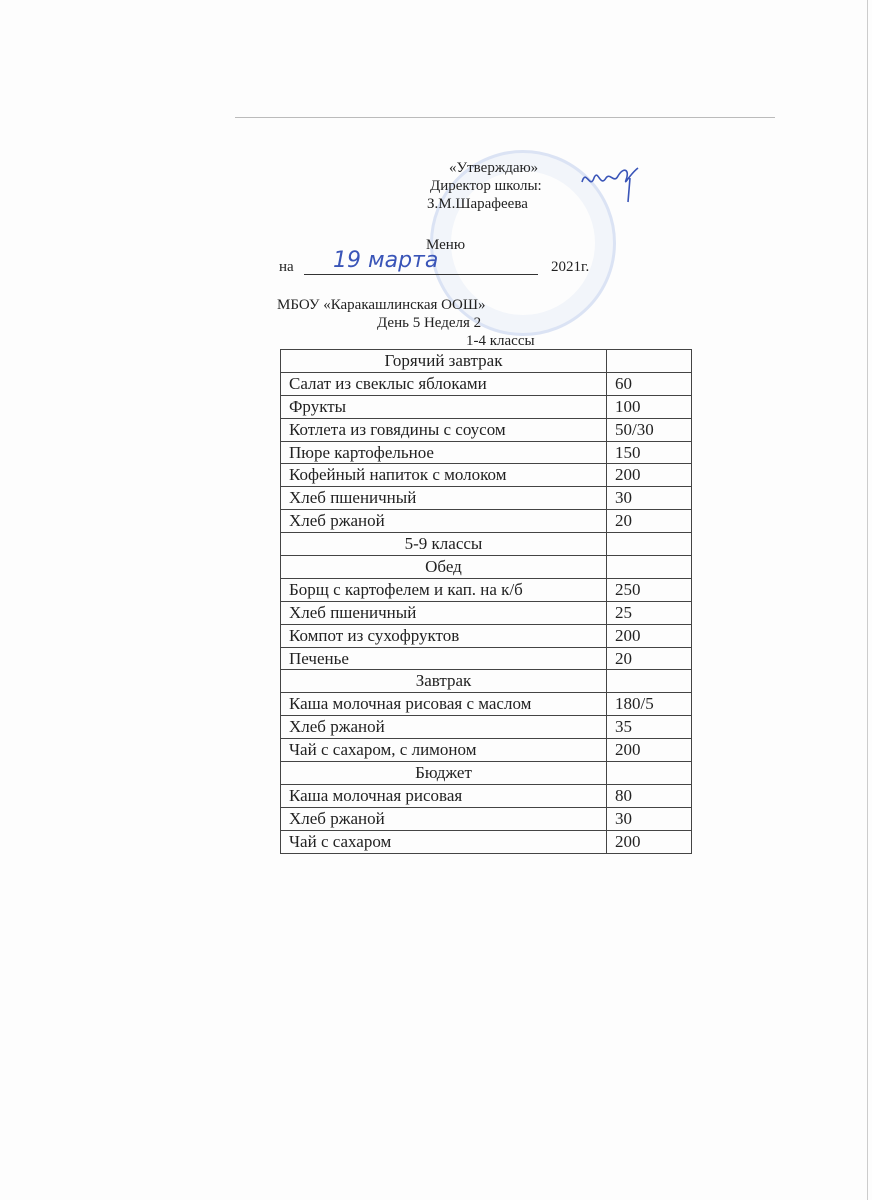 This screenshot has width=872, height=1200. I want to click on on-label: на, so click(286, 267).